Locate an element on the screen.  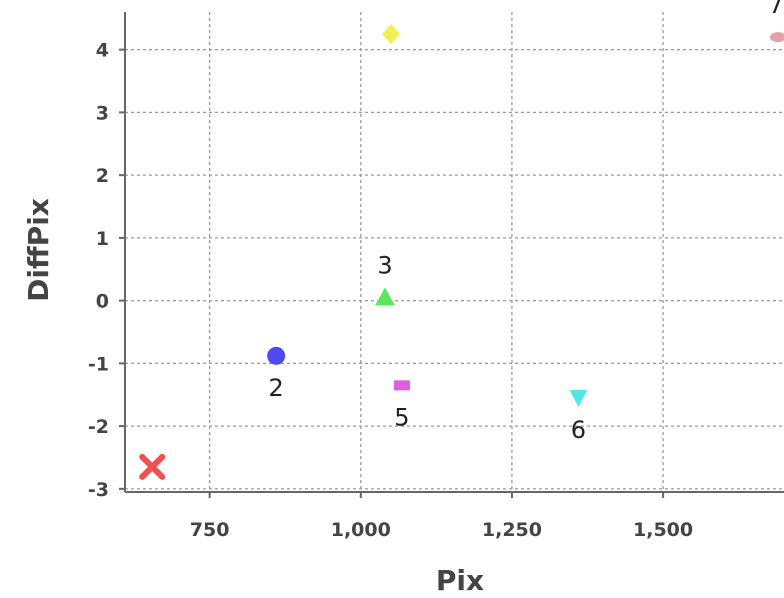
y-tick-label: 0 is located at coordinates (102, 302).